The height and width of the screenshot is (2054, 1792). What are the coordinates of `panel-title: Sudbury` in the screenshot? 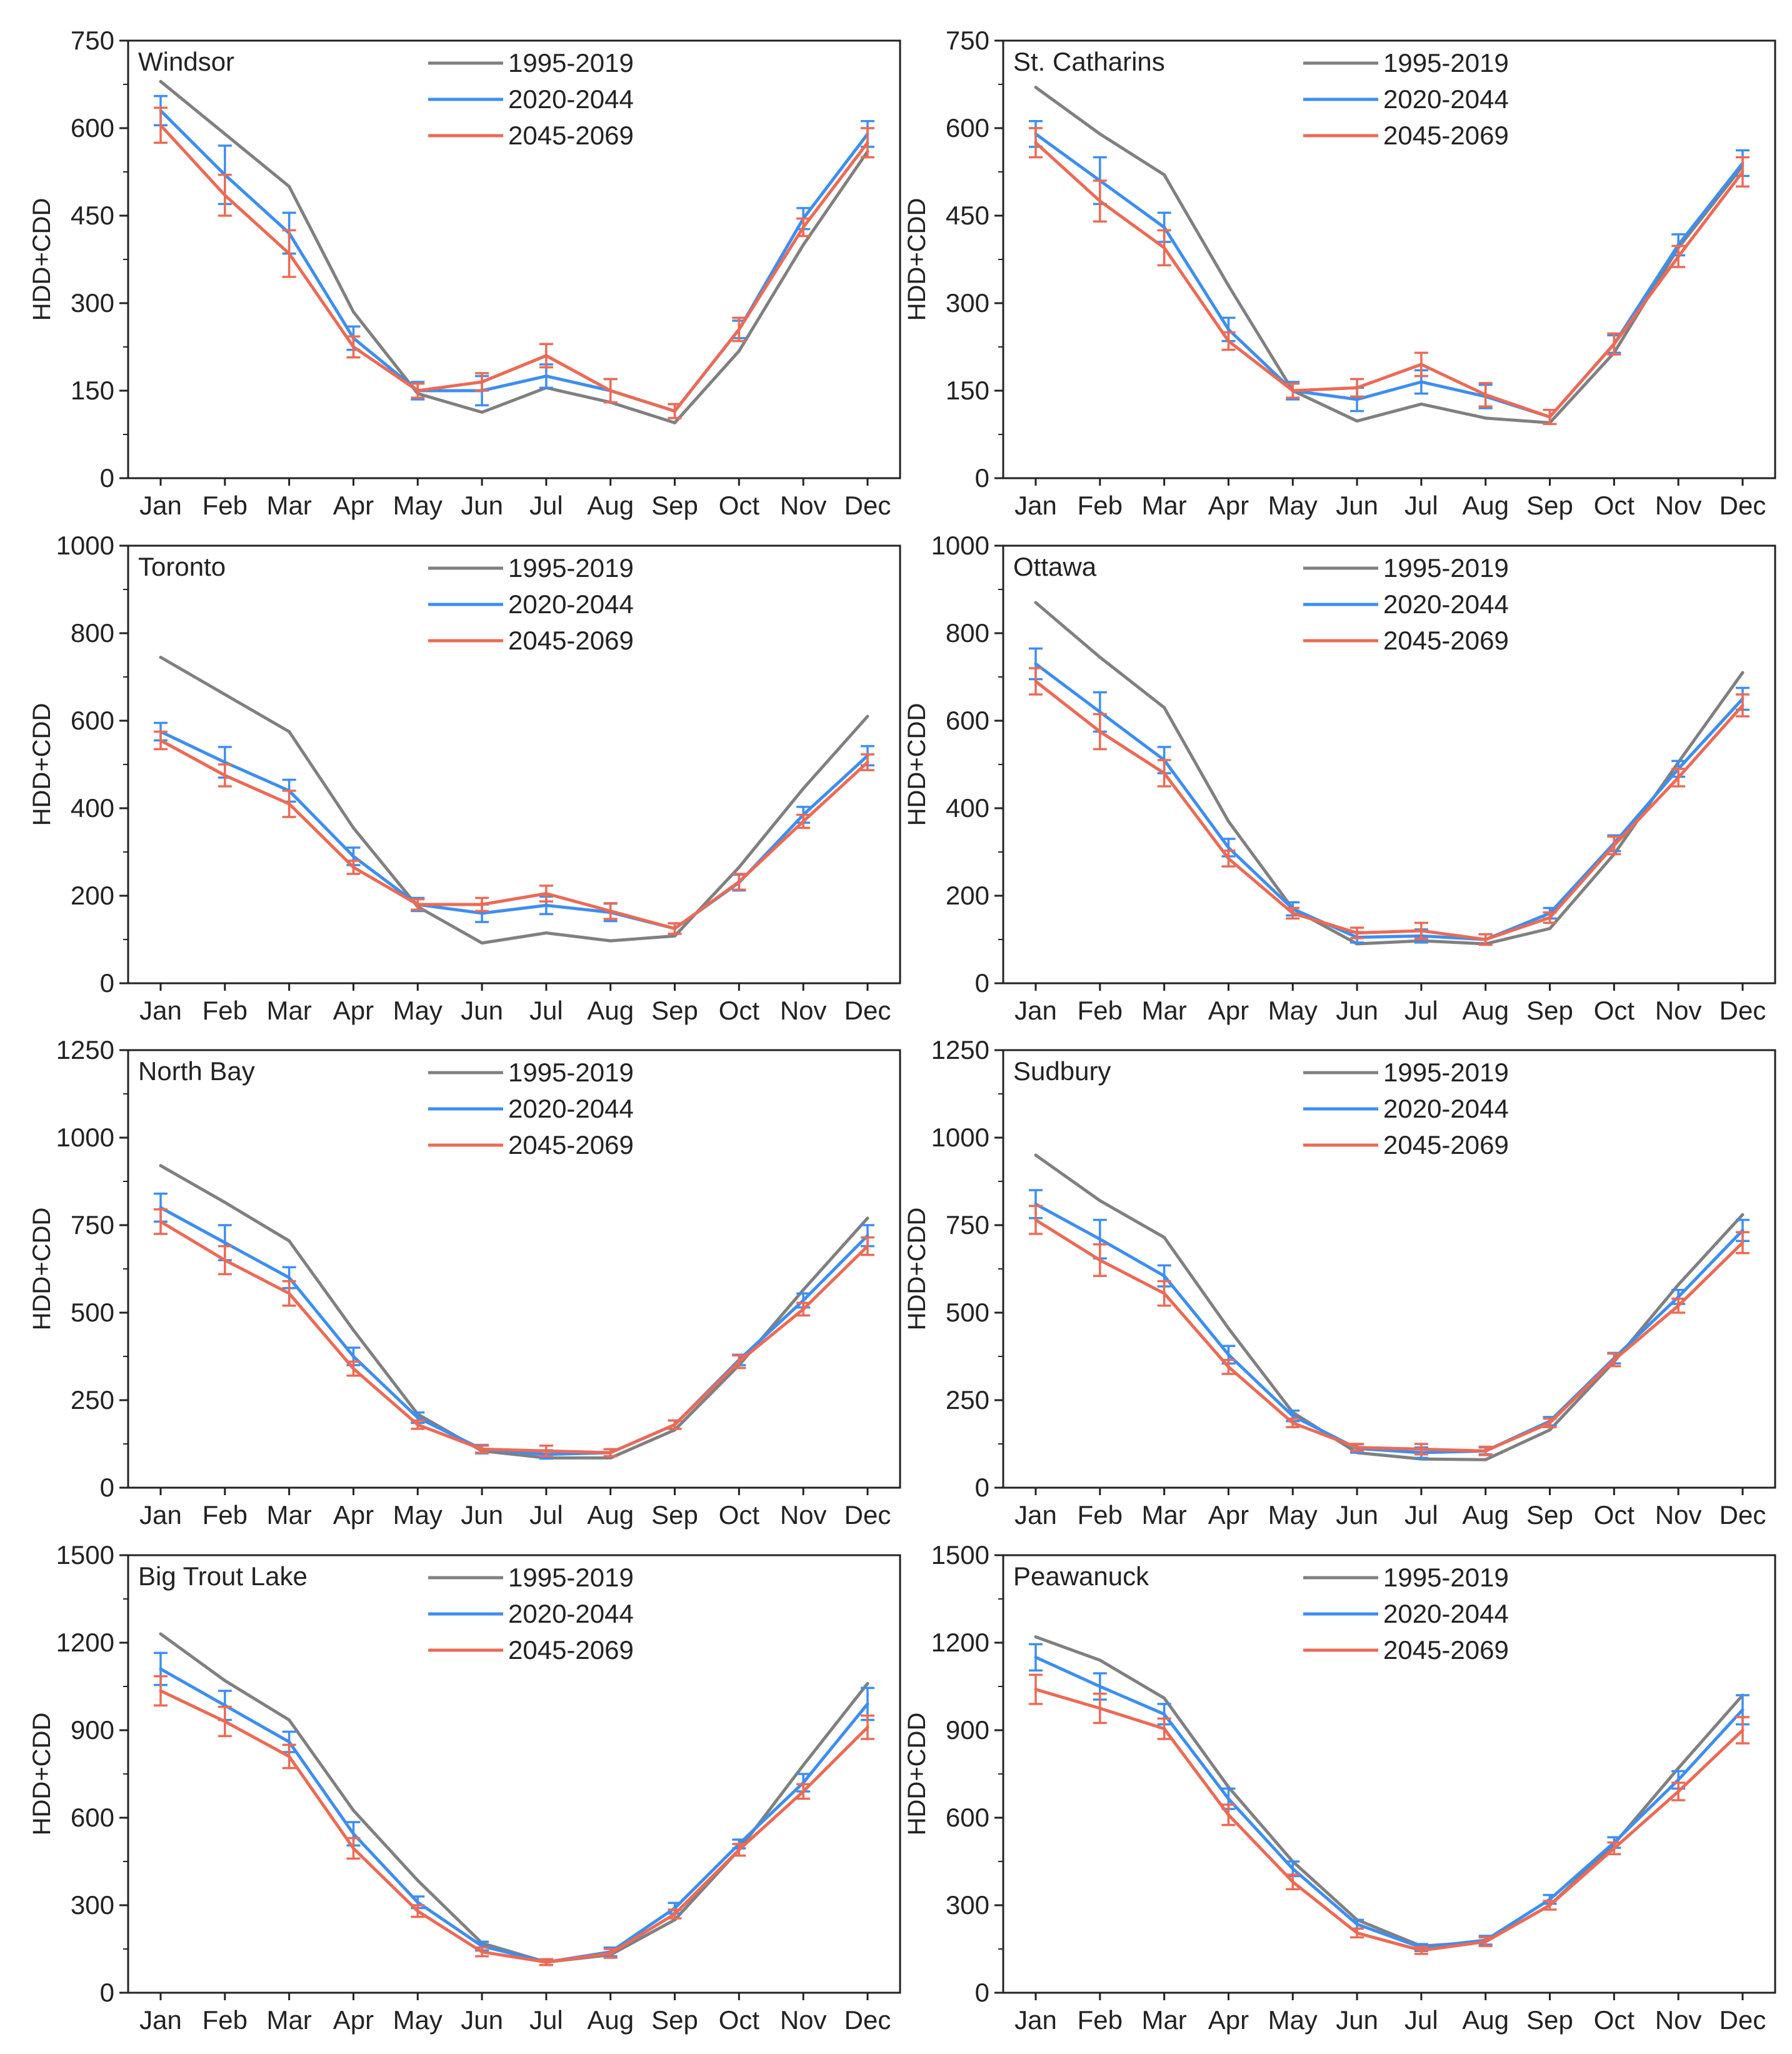 It's located at (1062, 1071).